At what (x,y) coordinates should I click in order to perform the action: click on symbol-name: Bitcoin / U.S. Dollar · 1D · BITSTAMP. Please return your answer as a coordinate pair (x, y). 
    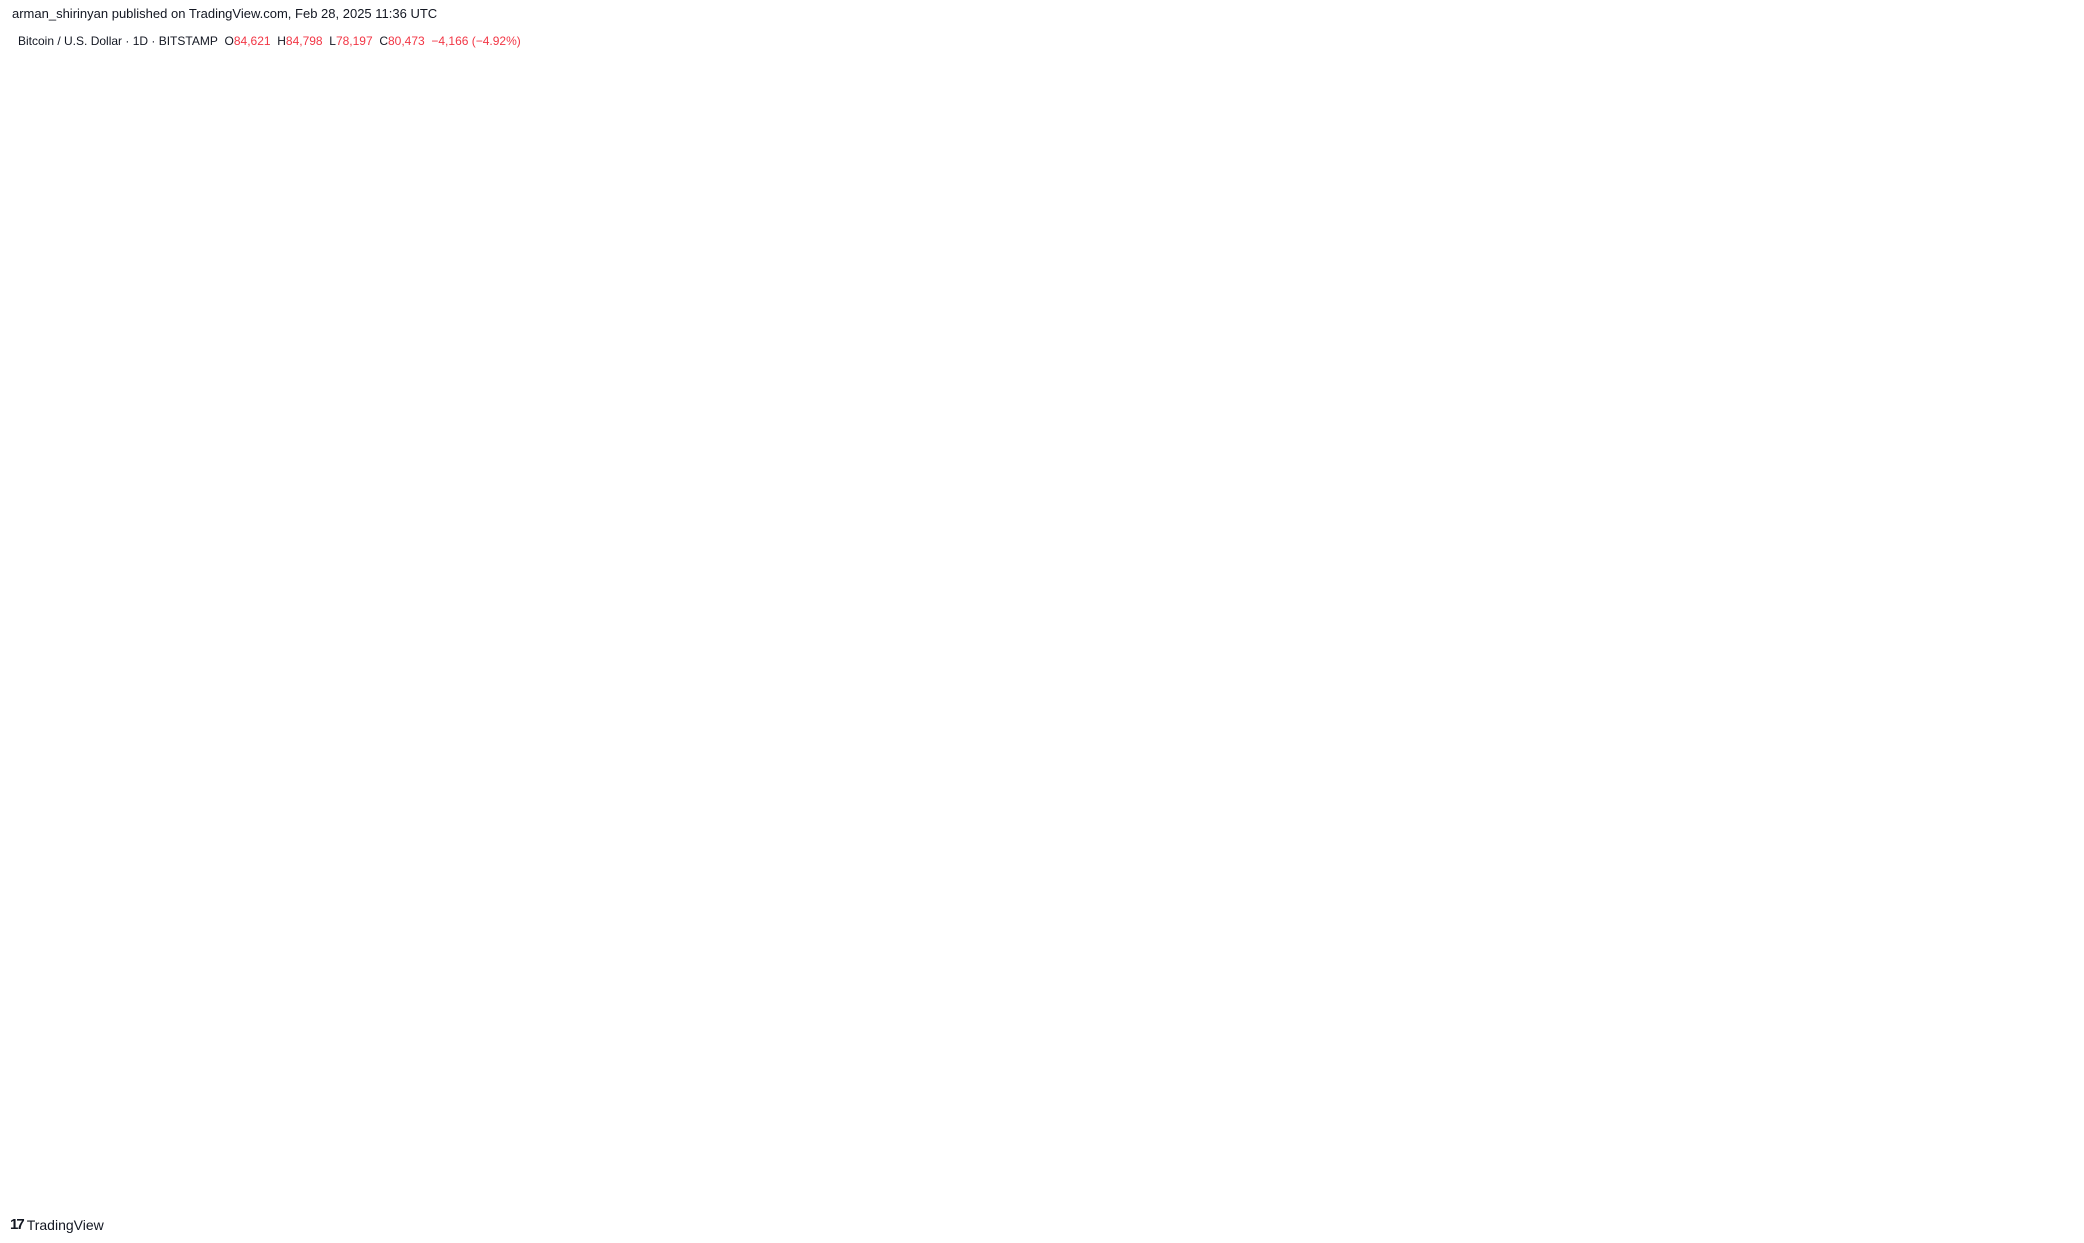
    Looking at the image, I should click on (118, 41).